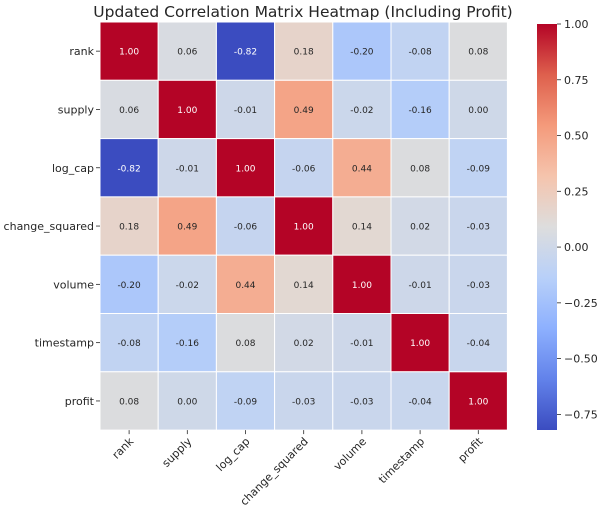  I want to click on colorbar-tick-label: −0.75, so click(581, 414).